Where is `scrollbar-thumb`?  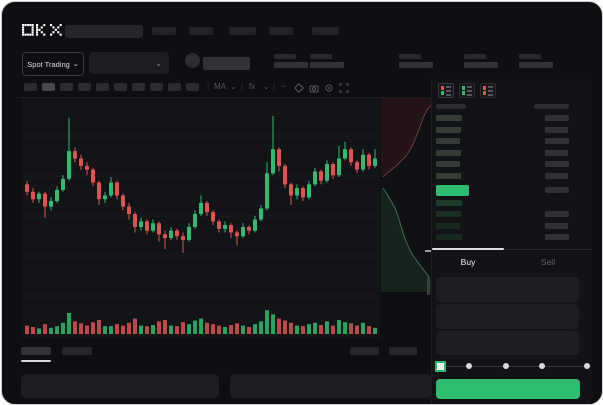
scrollbar-thumb is located at coordinates (428, 286).